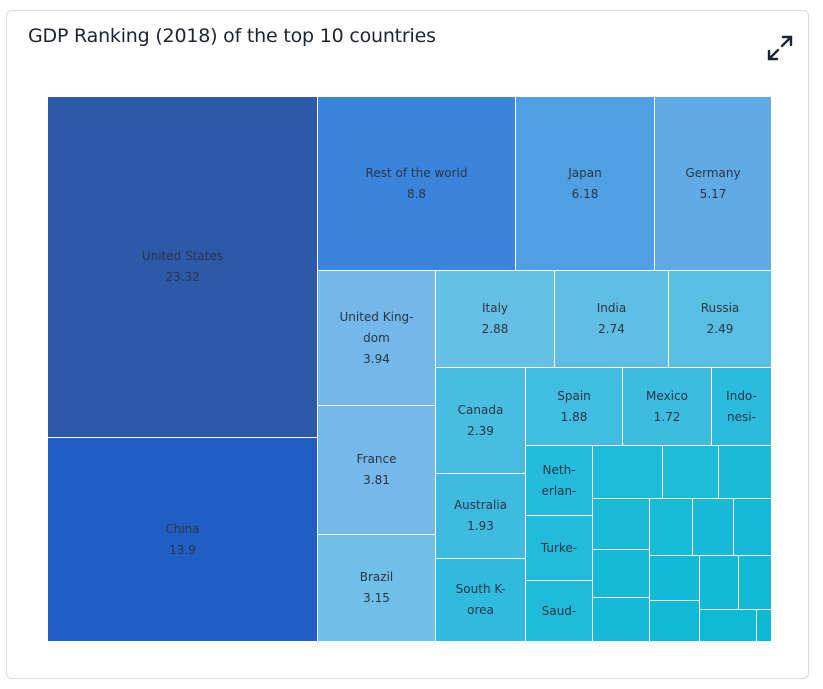 The width and height of the screenshot is (823, 689). I want to click on cell-value: 6.18, so click(585, 193).